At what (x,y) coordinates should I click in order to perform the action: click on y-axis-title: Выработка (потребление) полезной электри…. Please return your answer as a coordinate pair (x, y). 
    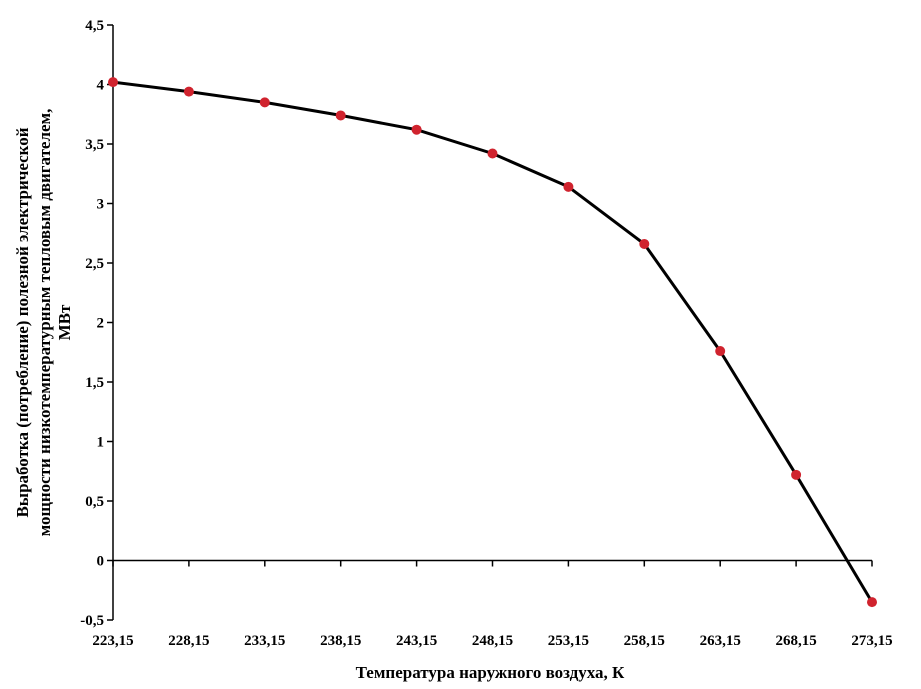
    Looking at the image, I should click on (43, 323).